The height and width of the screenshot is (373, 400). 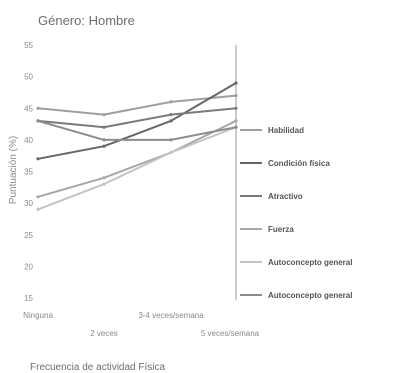 What do you see at coordinates (286, 130) in the screenshot?
I see `legend-label: Habilidad` at bounding box center [286, 130].